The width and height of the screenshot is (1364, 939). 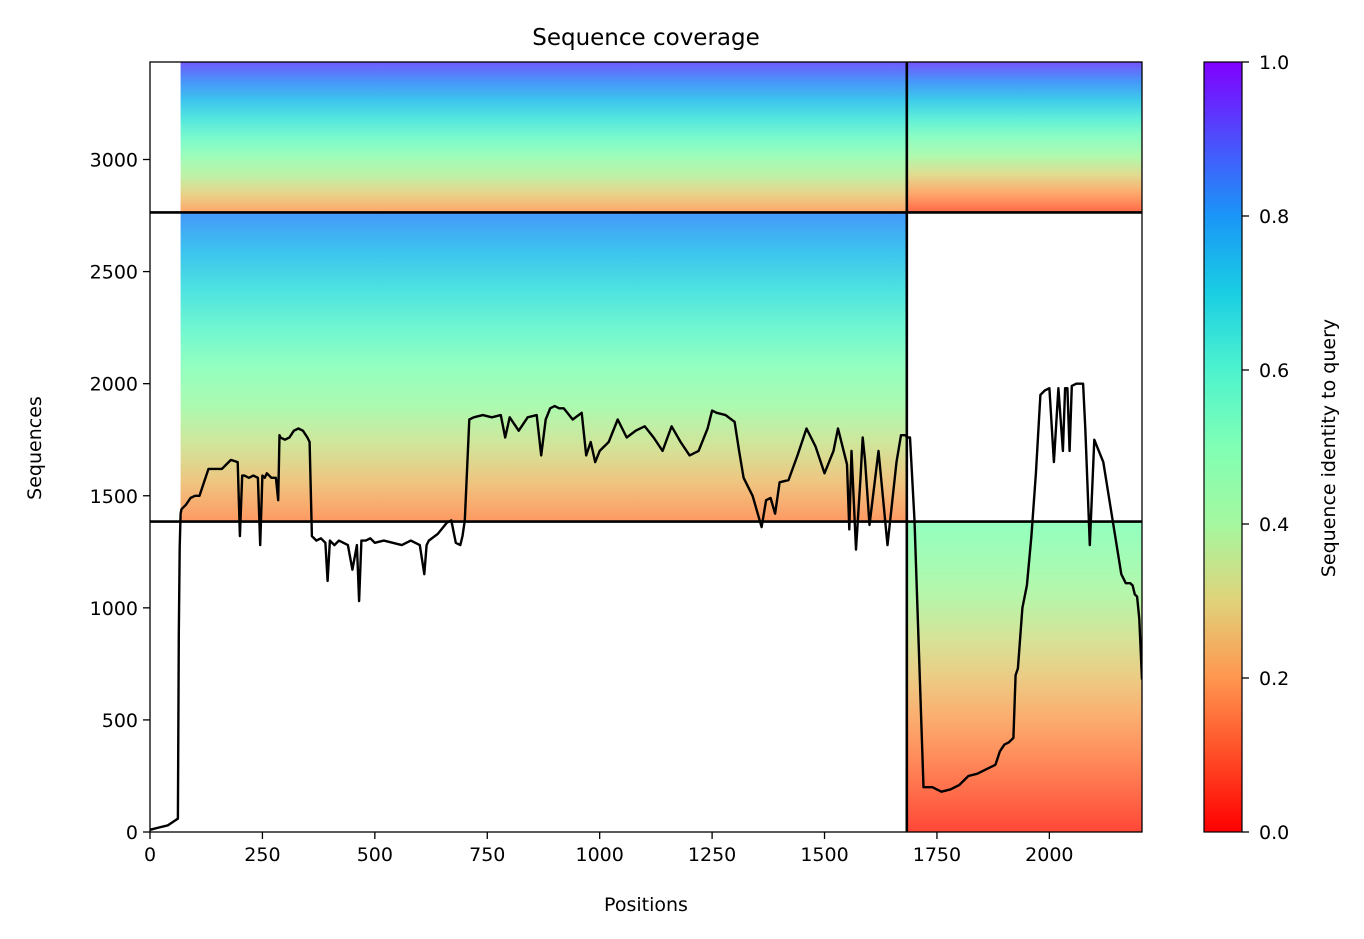 I want to click on x-tick-label: 2000, so click(x=1049, y=855).